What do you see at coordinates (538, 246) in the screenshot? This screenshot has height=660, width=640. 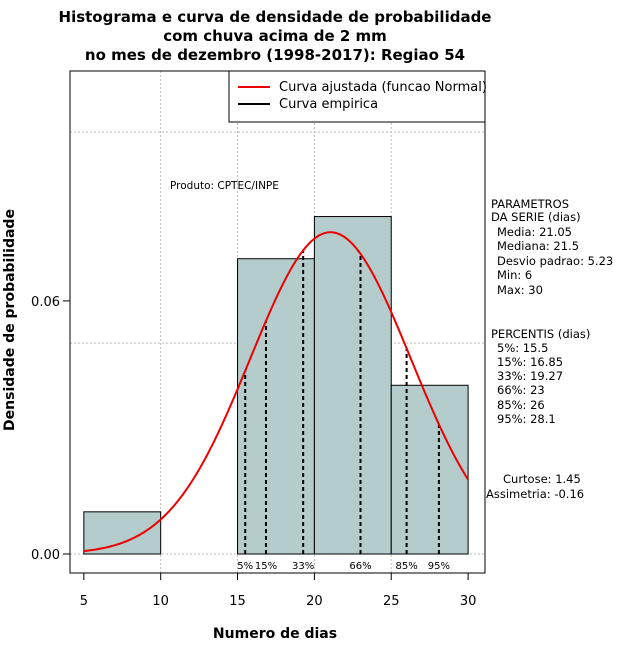 I see `param-median: Mediana: 21.5` at bounding box center [538, 246].